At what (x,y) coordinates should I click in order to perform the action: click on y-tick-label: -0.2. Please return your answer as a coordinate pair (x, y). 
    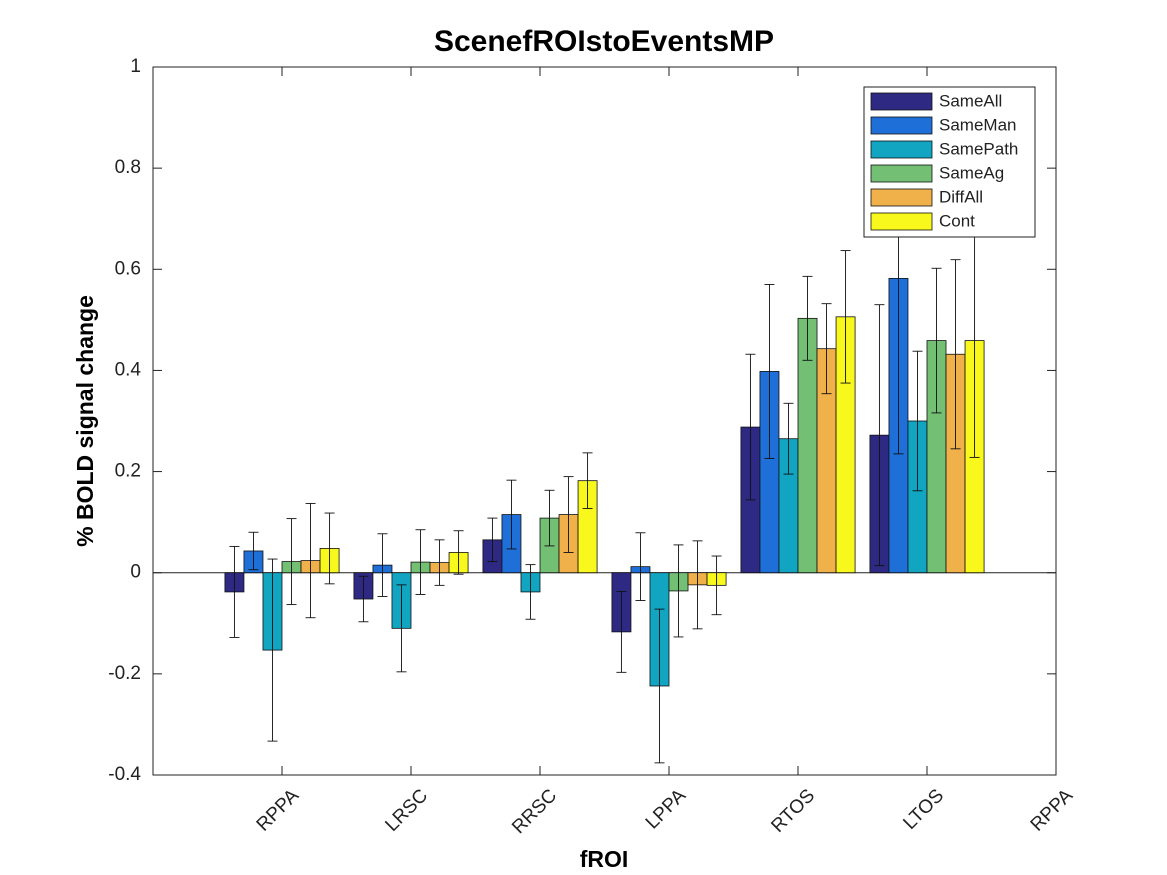
    Looking at the image, I should click on (124, 673).